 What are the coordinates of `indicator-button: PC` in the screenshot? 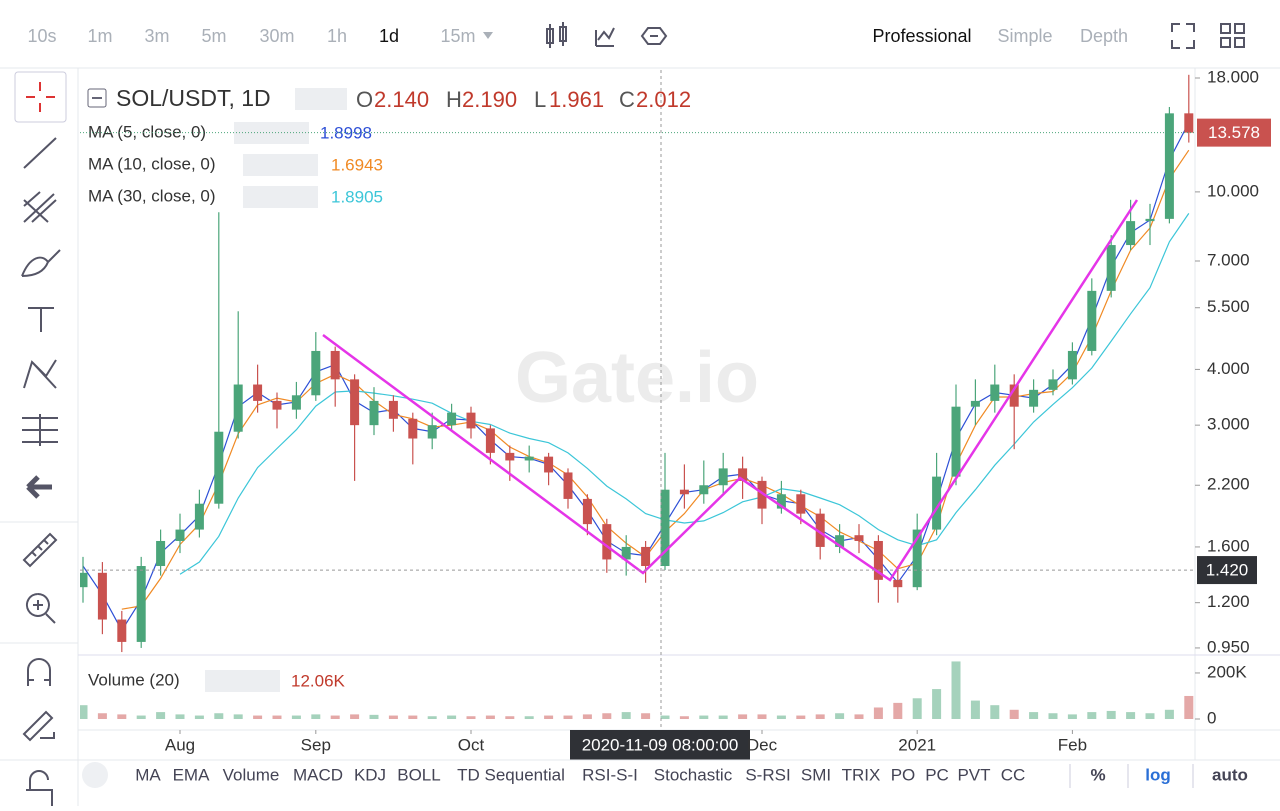 It's located at (937, 774).